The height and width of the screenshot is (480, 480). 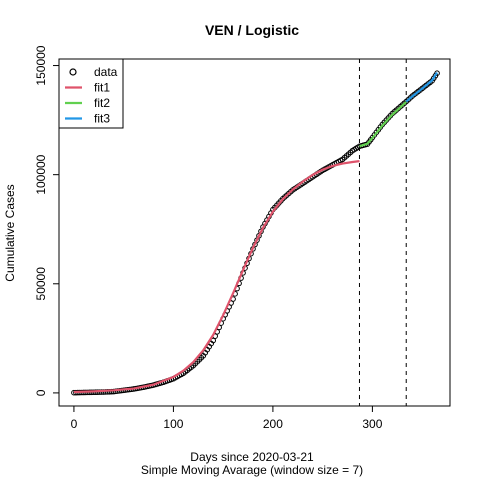 What do you see at coordinates (41, 174) in the screenshot?
I see `y-tick-label: 100000` at bounding box center [41, 174].